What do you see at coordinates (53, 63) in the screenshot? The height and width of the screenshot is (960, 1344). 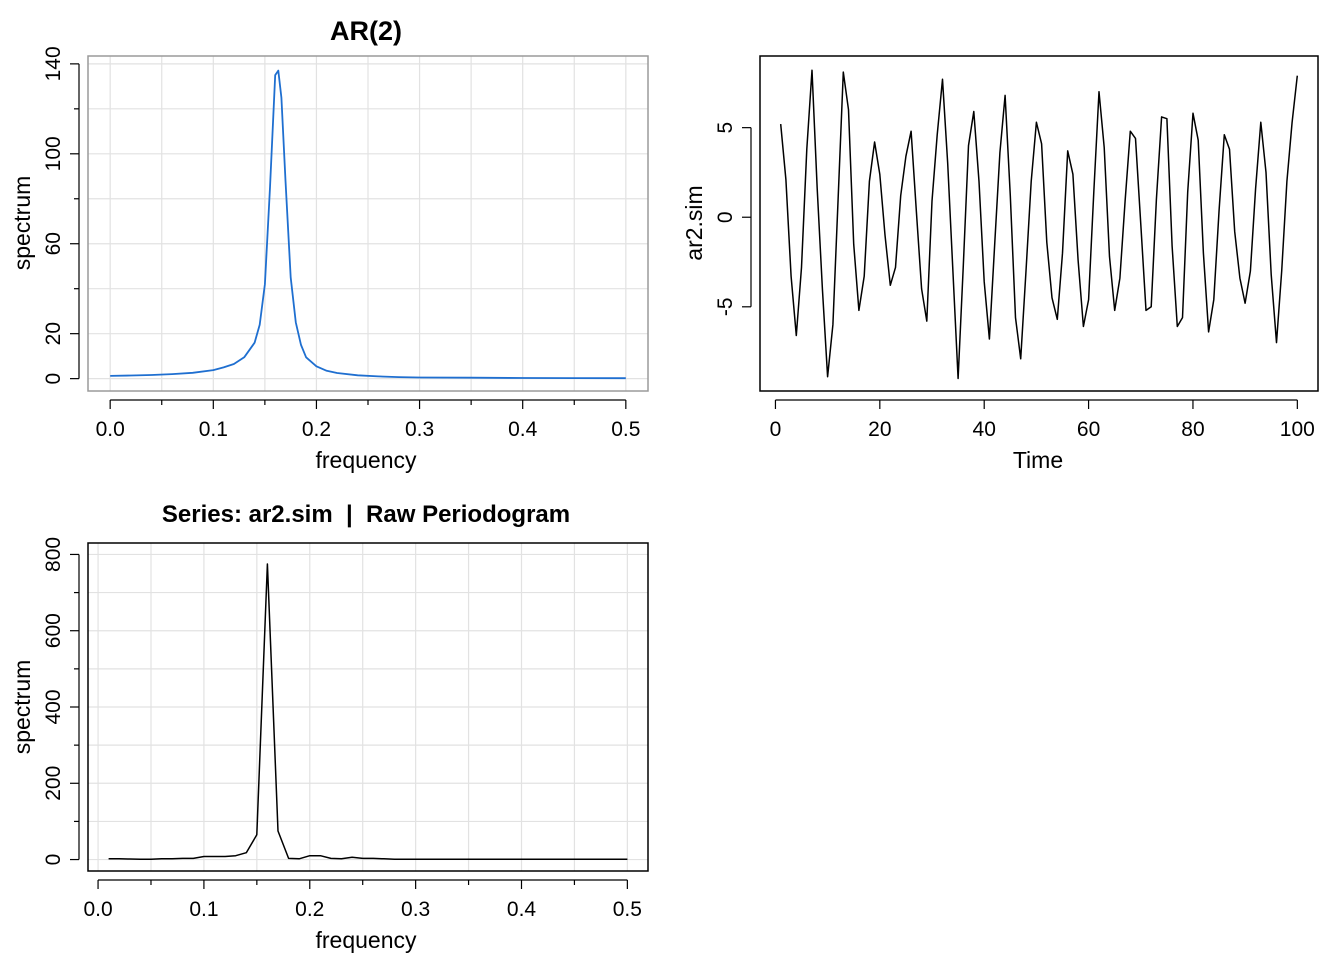 I see `y-tick-label: 140` at bounding box center [53, 63].